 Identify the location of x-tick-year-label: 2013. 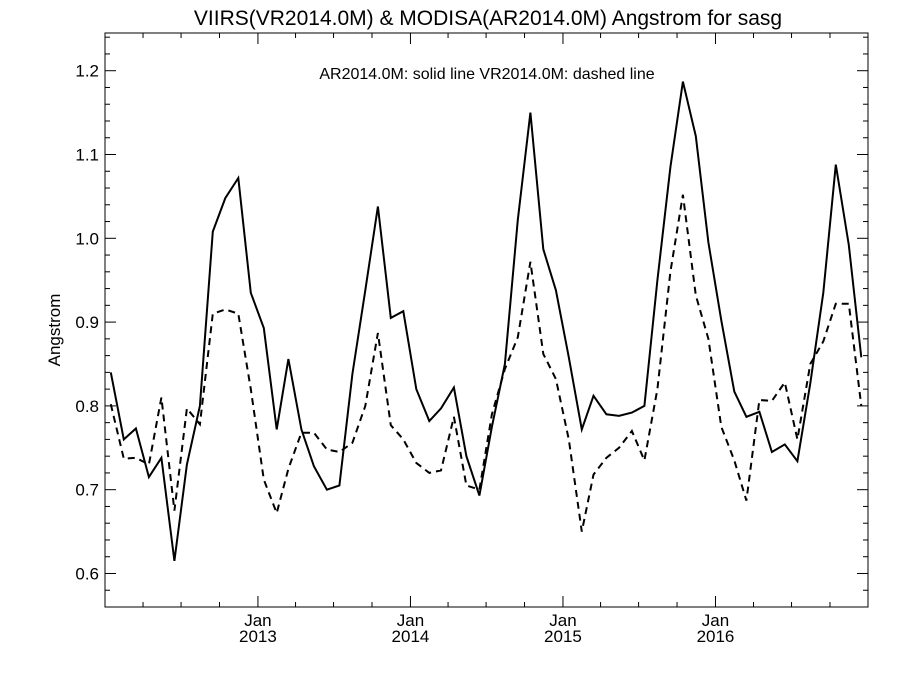
(258, 636).